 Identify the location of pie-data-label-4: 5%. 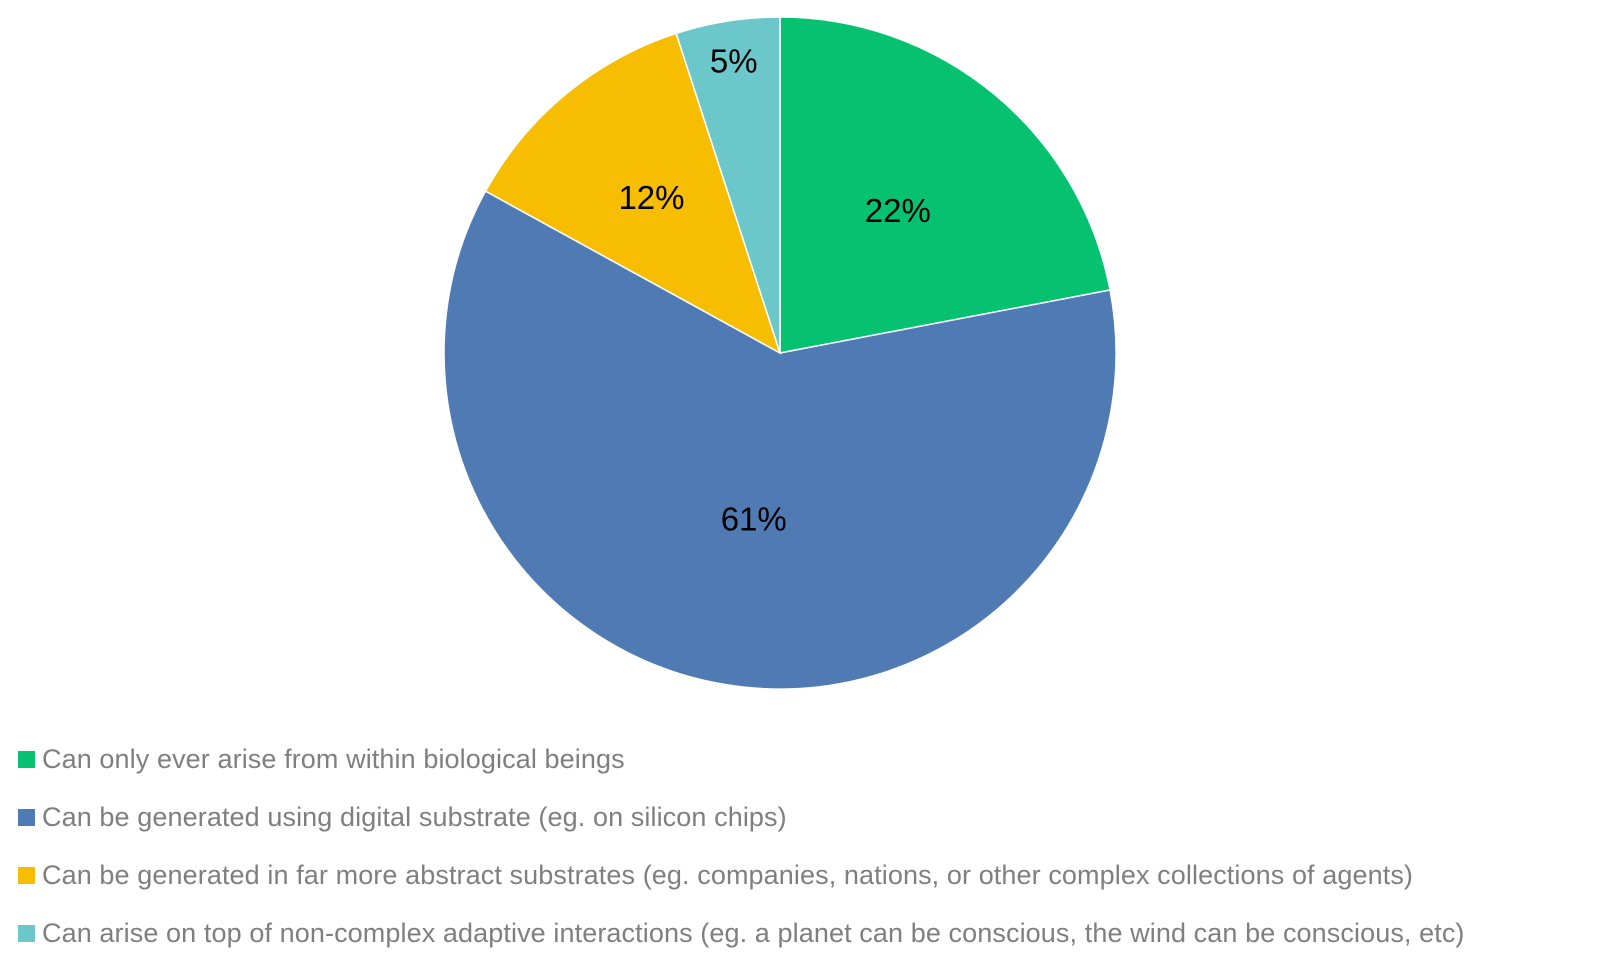
(734, 60).